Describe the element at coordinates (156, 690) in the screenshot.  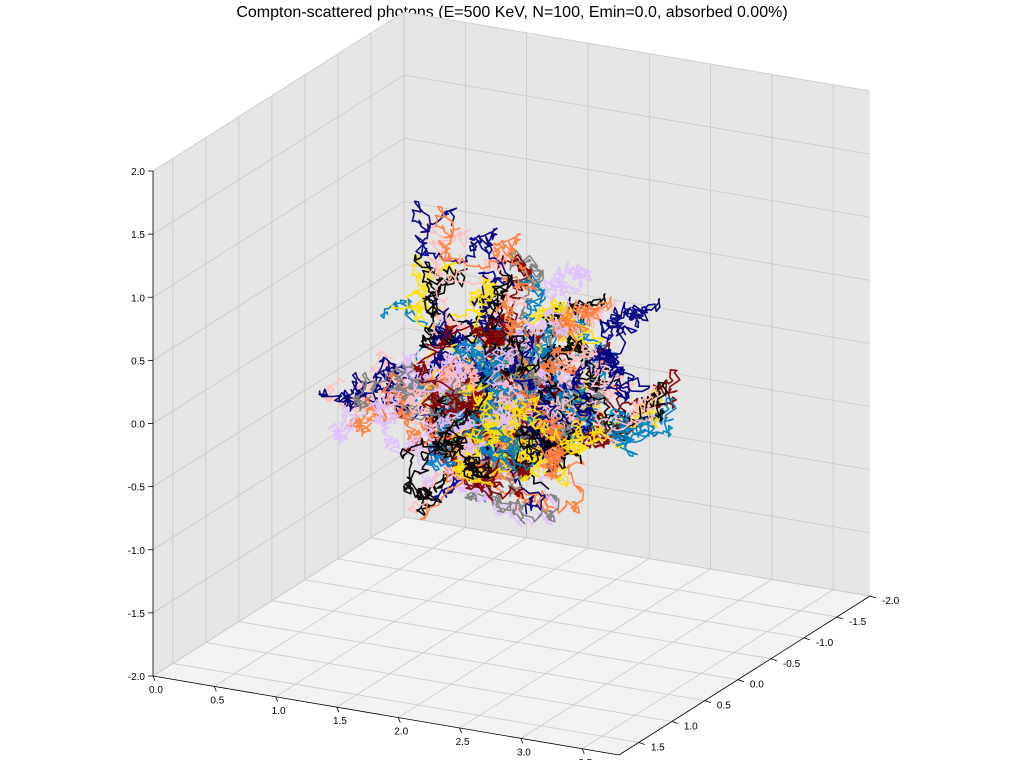
I see `x-tick-label: 0.0` at that location.